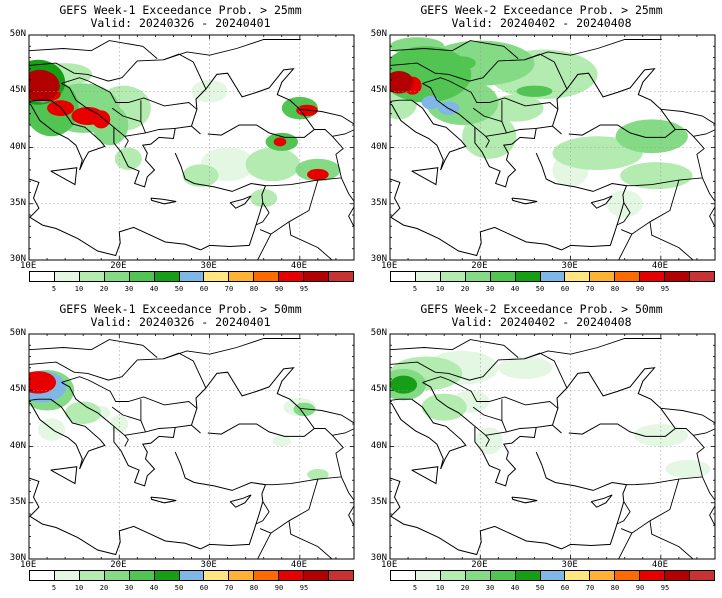 The image size is (722, 598). I want to click on lat-label: 45N, so click(378, 90).